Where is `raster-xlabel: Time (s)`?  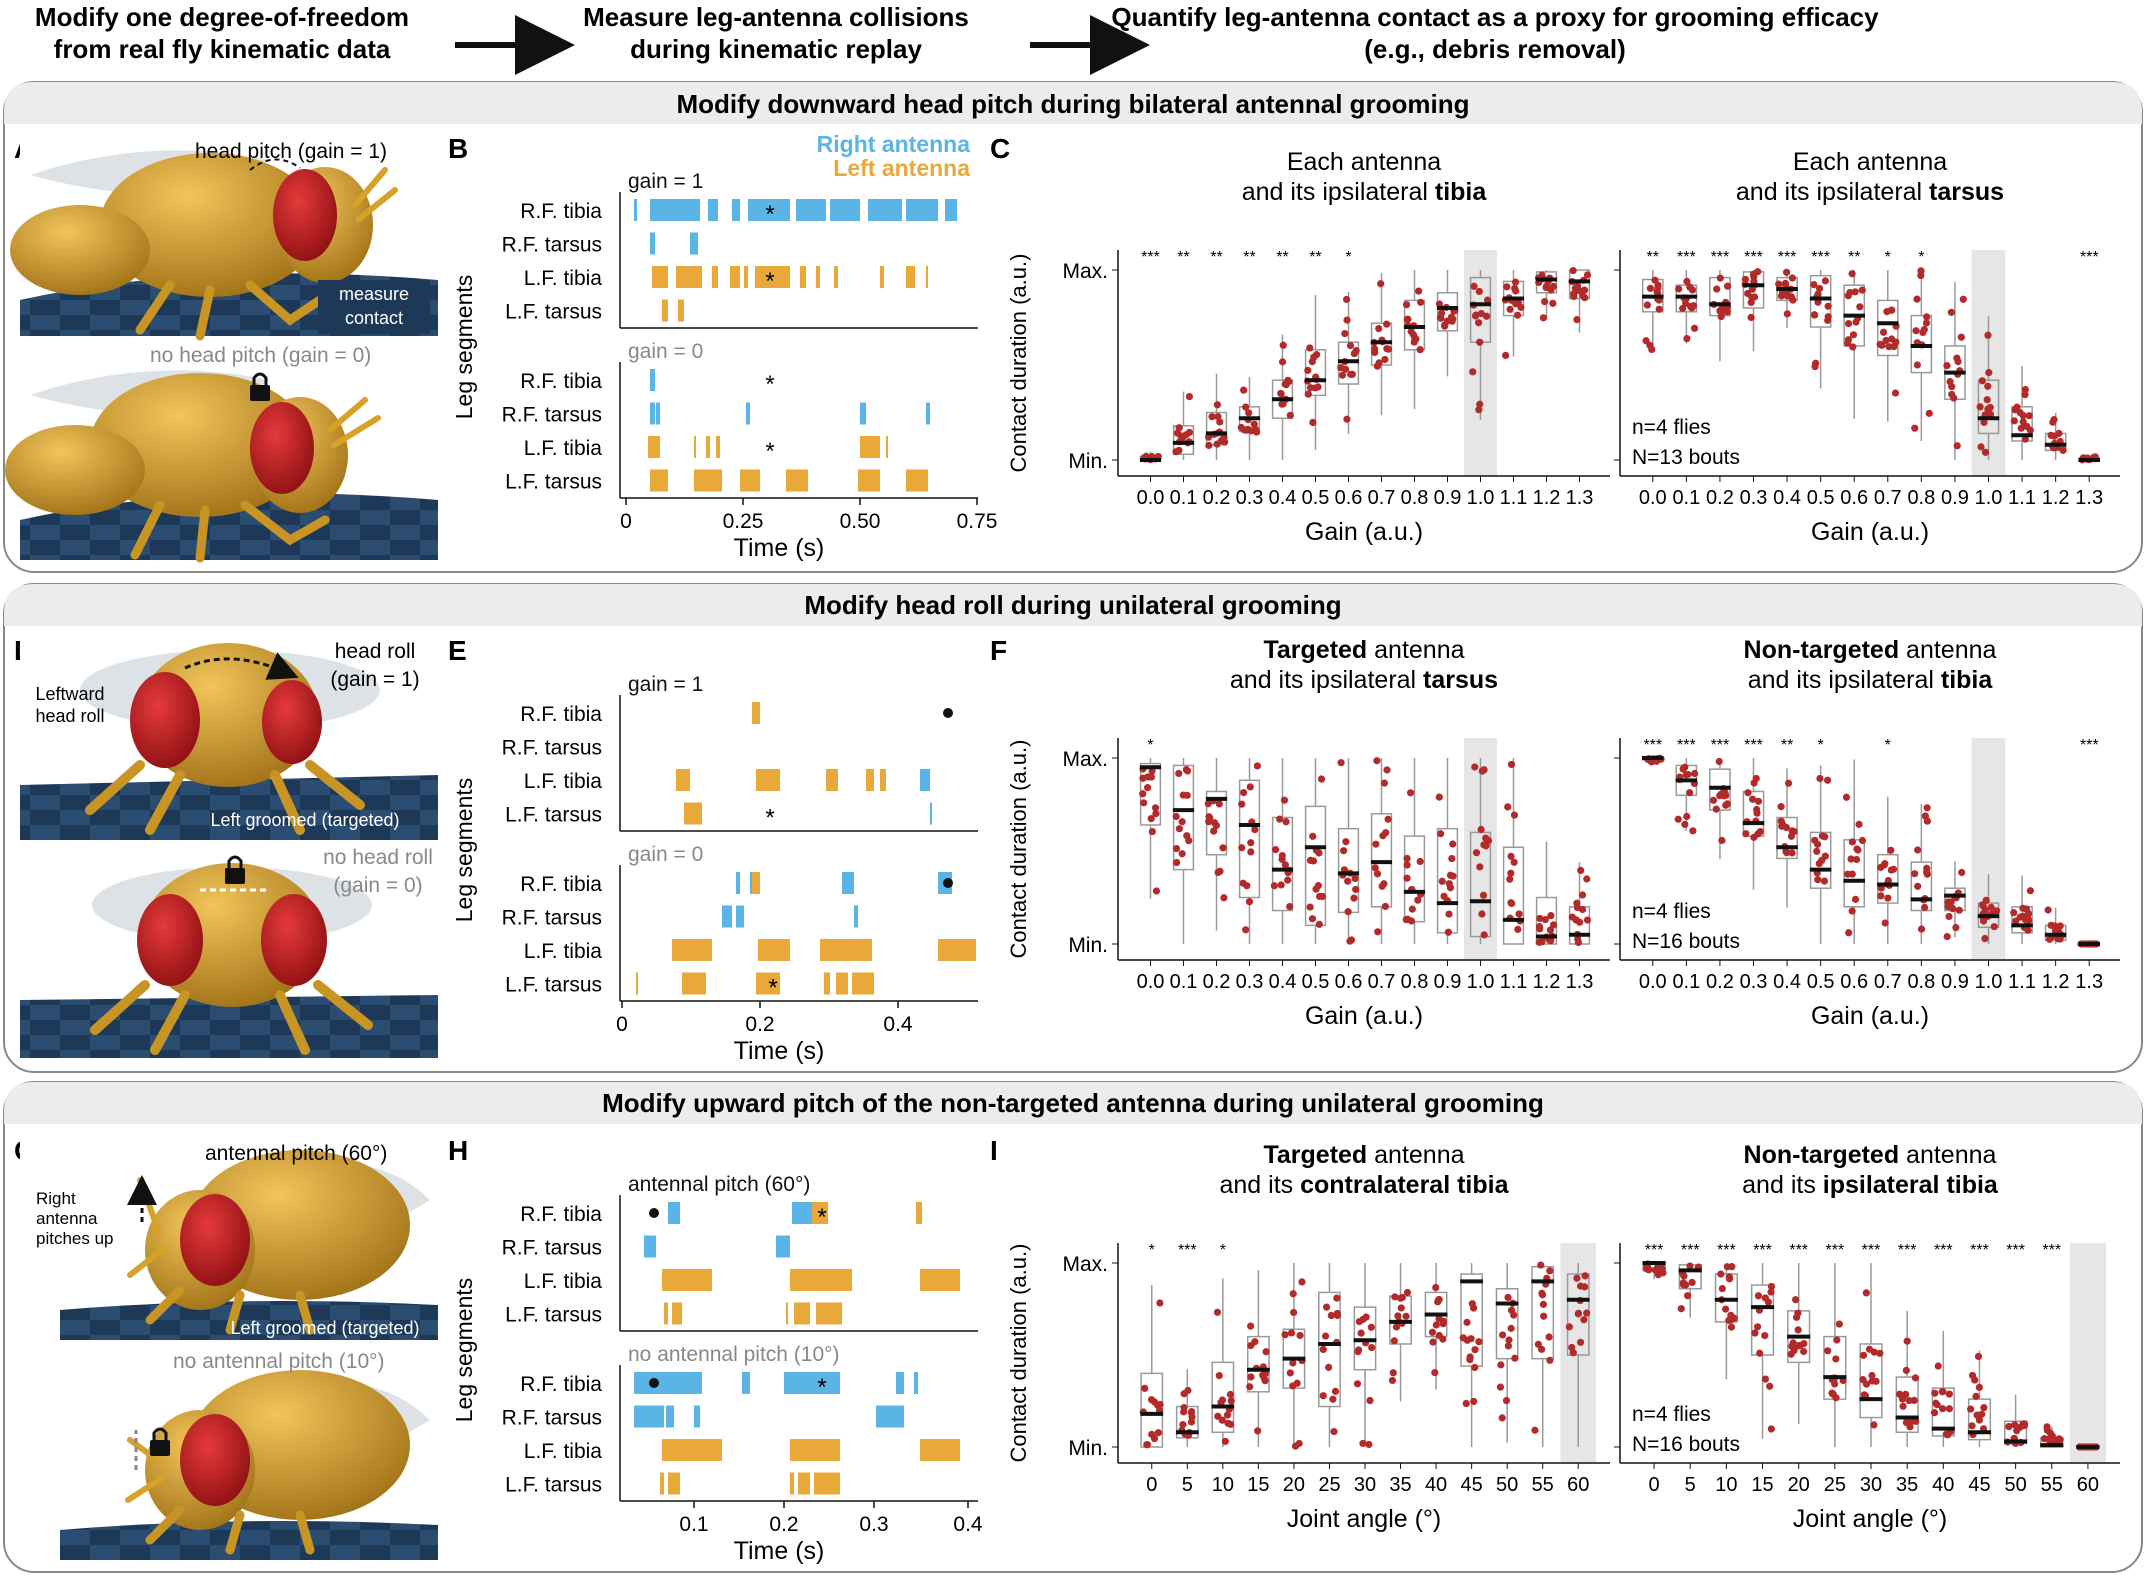 raster-xlabel: Time (s) is located at coordinates (779, 1051).